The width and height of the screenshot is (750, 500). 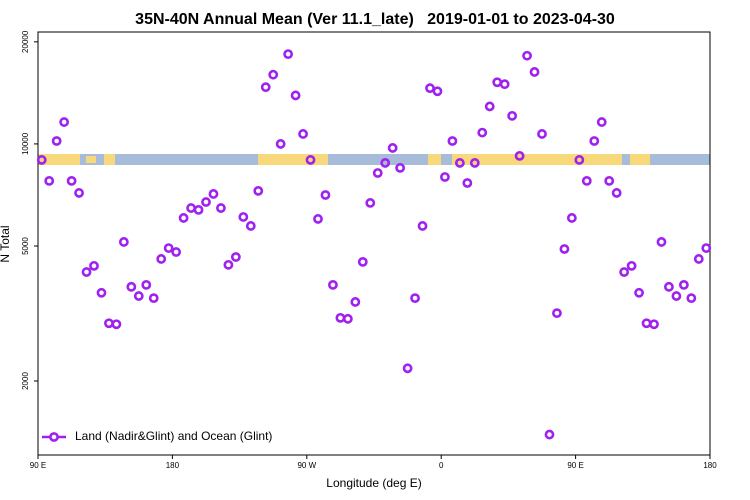 What do you see at coordinates (441, 465) in the screenshot?
I see `x-tick-label: 0` at bounding box center [441, 465].